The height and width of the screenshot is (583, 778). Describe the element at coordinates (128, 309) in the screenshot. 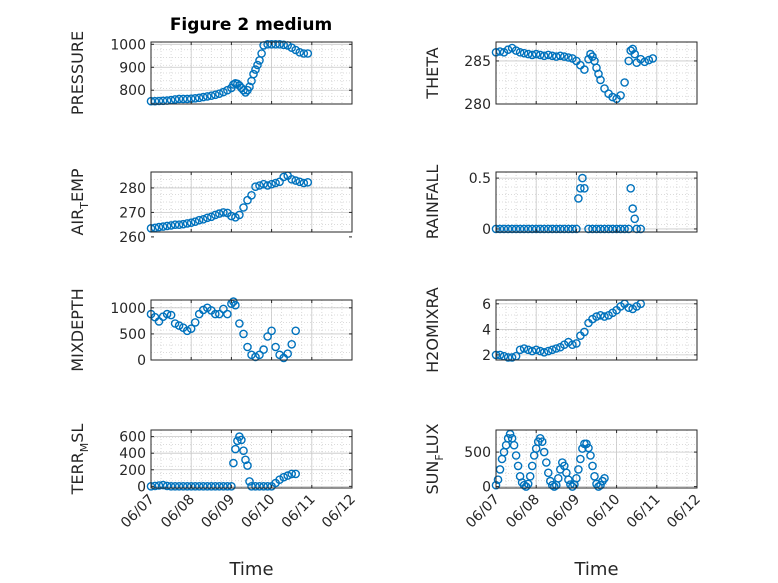

I see `y-tick-label: 1000` at that location.